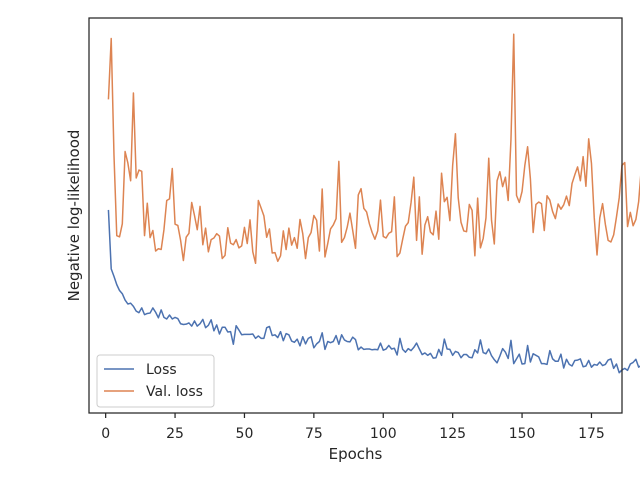 Image resolution: width=640 pixels, height=480 pixels. What do you see at coordinates (452, 434) in the screenshot?
I see `x-tick-label: 125` at bounding box center [452, 434].